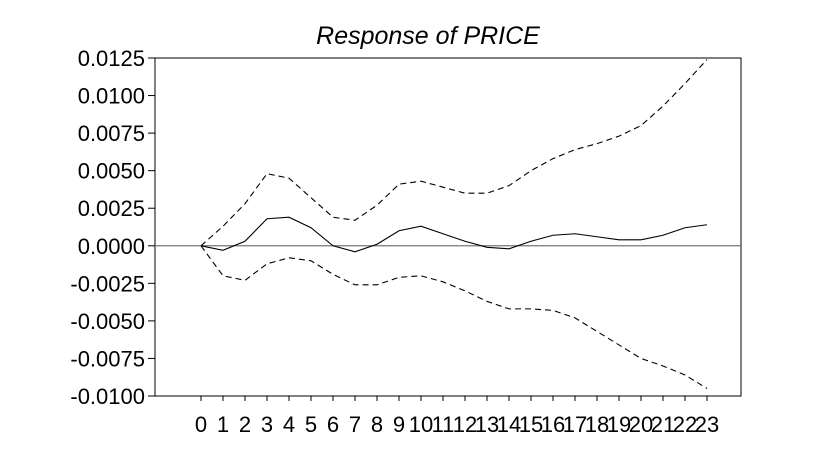  Describe the element at coordinates (311, 424) in the screenshot. I see `x-tick-label: 5` at that location.